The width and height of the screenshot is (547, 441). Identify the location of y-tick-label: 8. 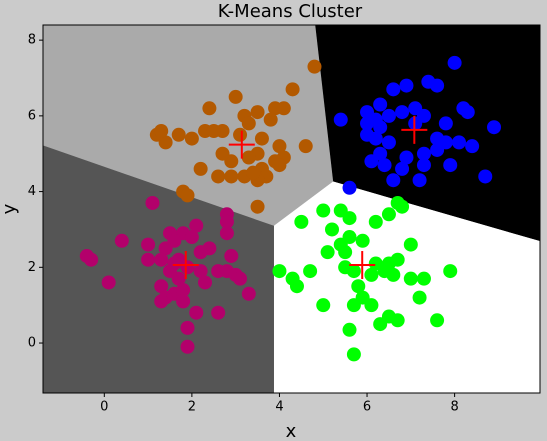
(32, 40).